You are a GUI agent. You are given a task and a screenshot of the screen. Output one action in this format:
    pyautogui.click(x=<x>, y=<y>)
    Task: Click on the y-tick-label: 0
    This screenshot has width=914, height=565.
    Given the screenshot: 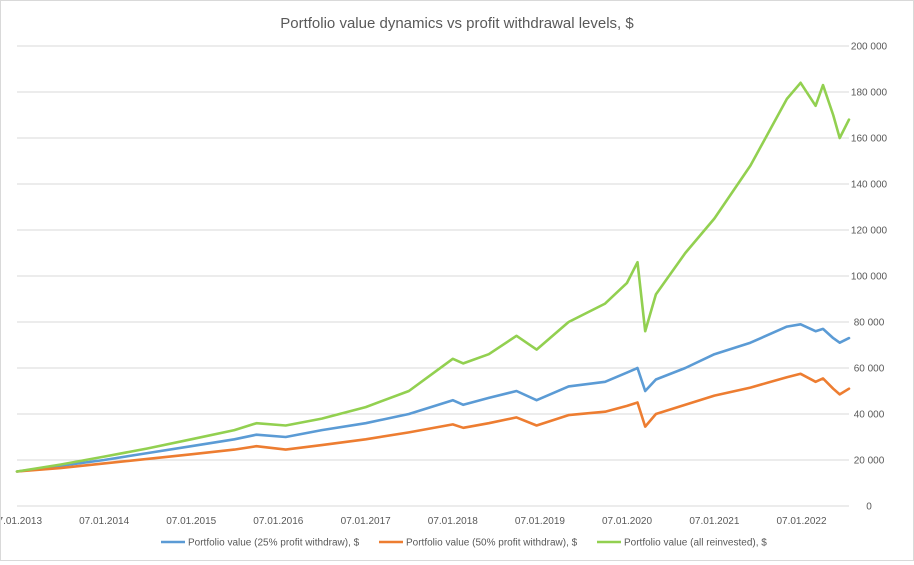 What is the action you would take?
    pyautogui.click(x=869, y=507)
    